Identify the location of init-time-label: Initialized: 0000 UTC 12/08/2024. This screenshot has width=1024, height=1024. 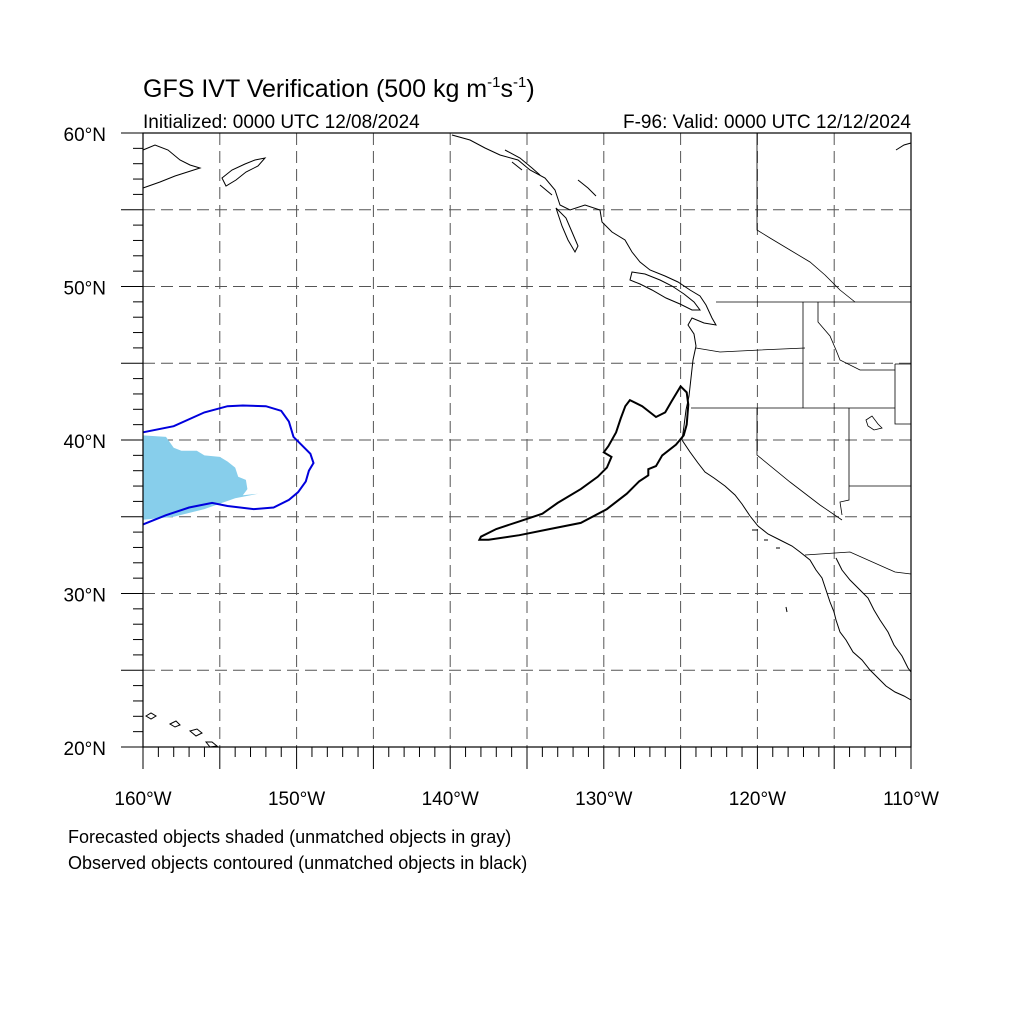
(281, 122).